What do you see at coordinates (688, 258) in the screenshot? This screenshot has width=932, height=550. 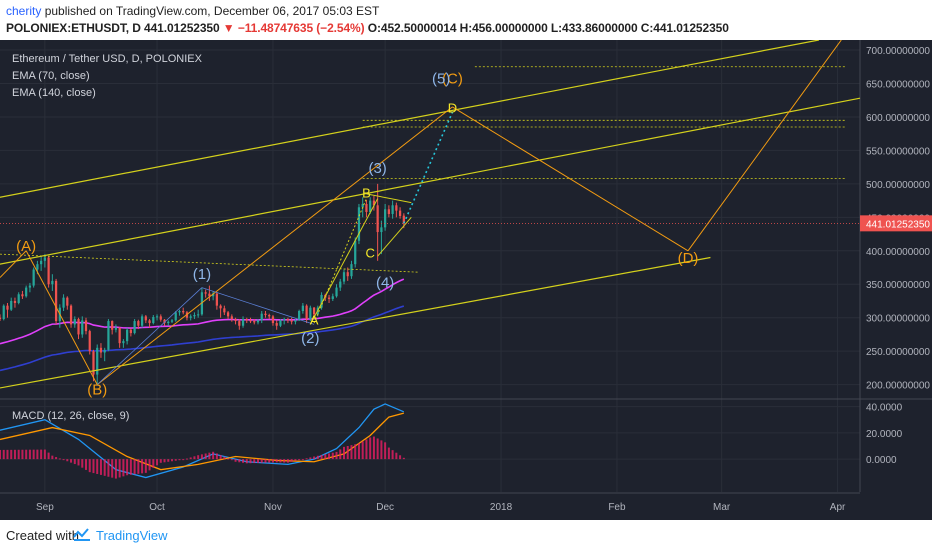 I see `wave-label-orange: (D)` at bounding box center [688, 258].